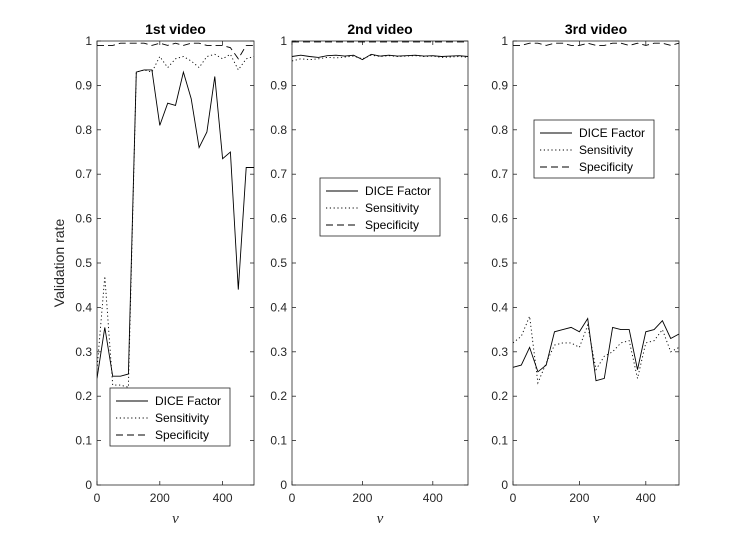 The width and height of the screenshot is (747, 544). What do you see at coordinates (175, 29) in the screenshot?
I see `panel-title: 1st video` at bounding box center [175, 29].